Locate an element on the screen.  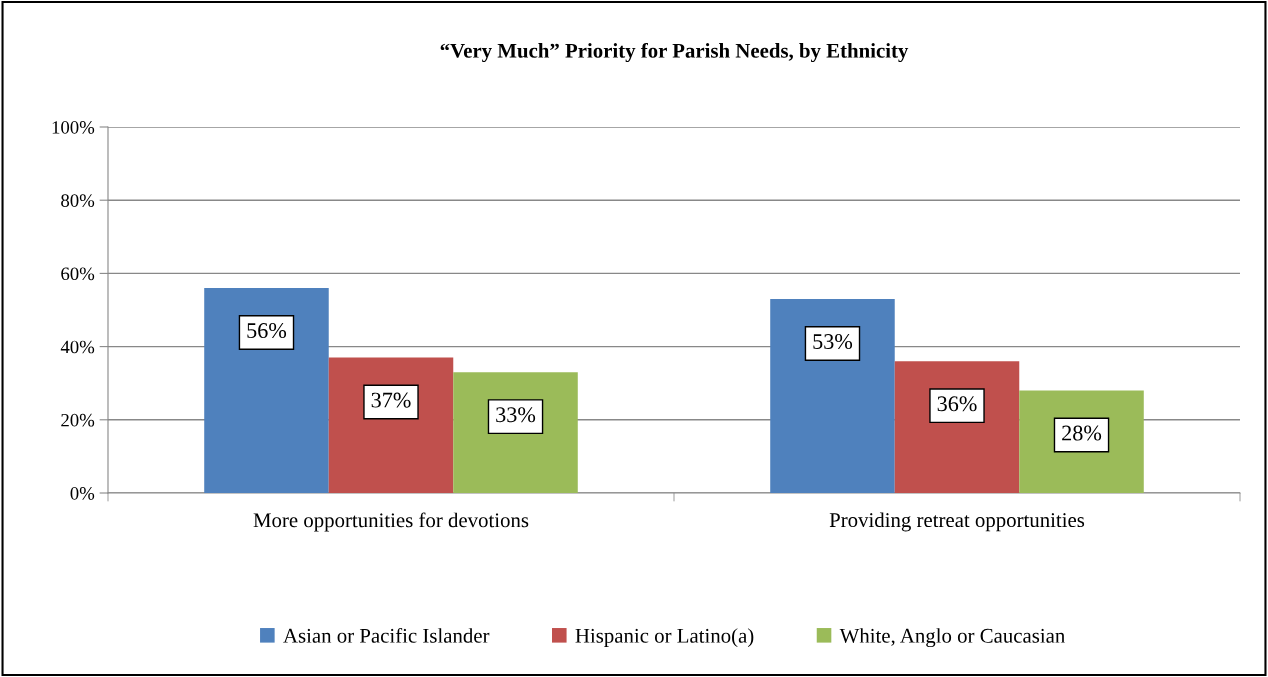
legend-label: White, Anglo or Caucasian is located at coordinates (952, 638).